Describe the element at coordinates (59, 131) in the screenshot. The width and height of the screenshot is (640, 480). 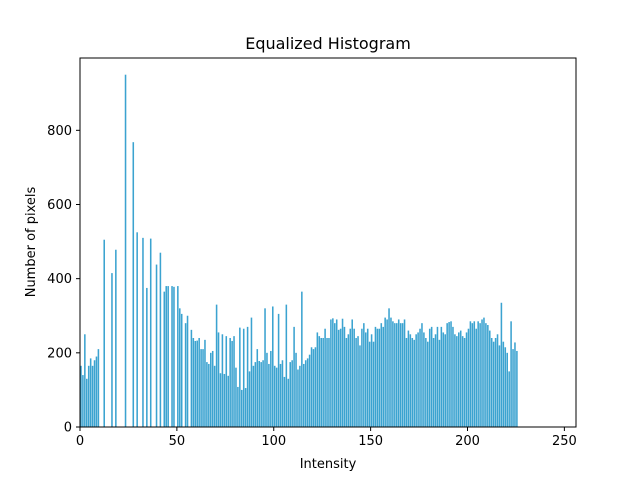
I see `y-tick-label: 800` at that location.